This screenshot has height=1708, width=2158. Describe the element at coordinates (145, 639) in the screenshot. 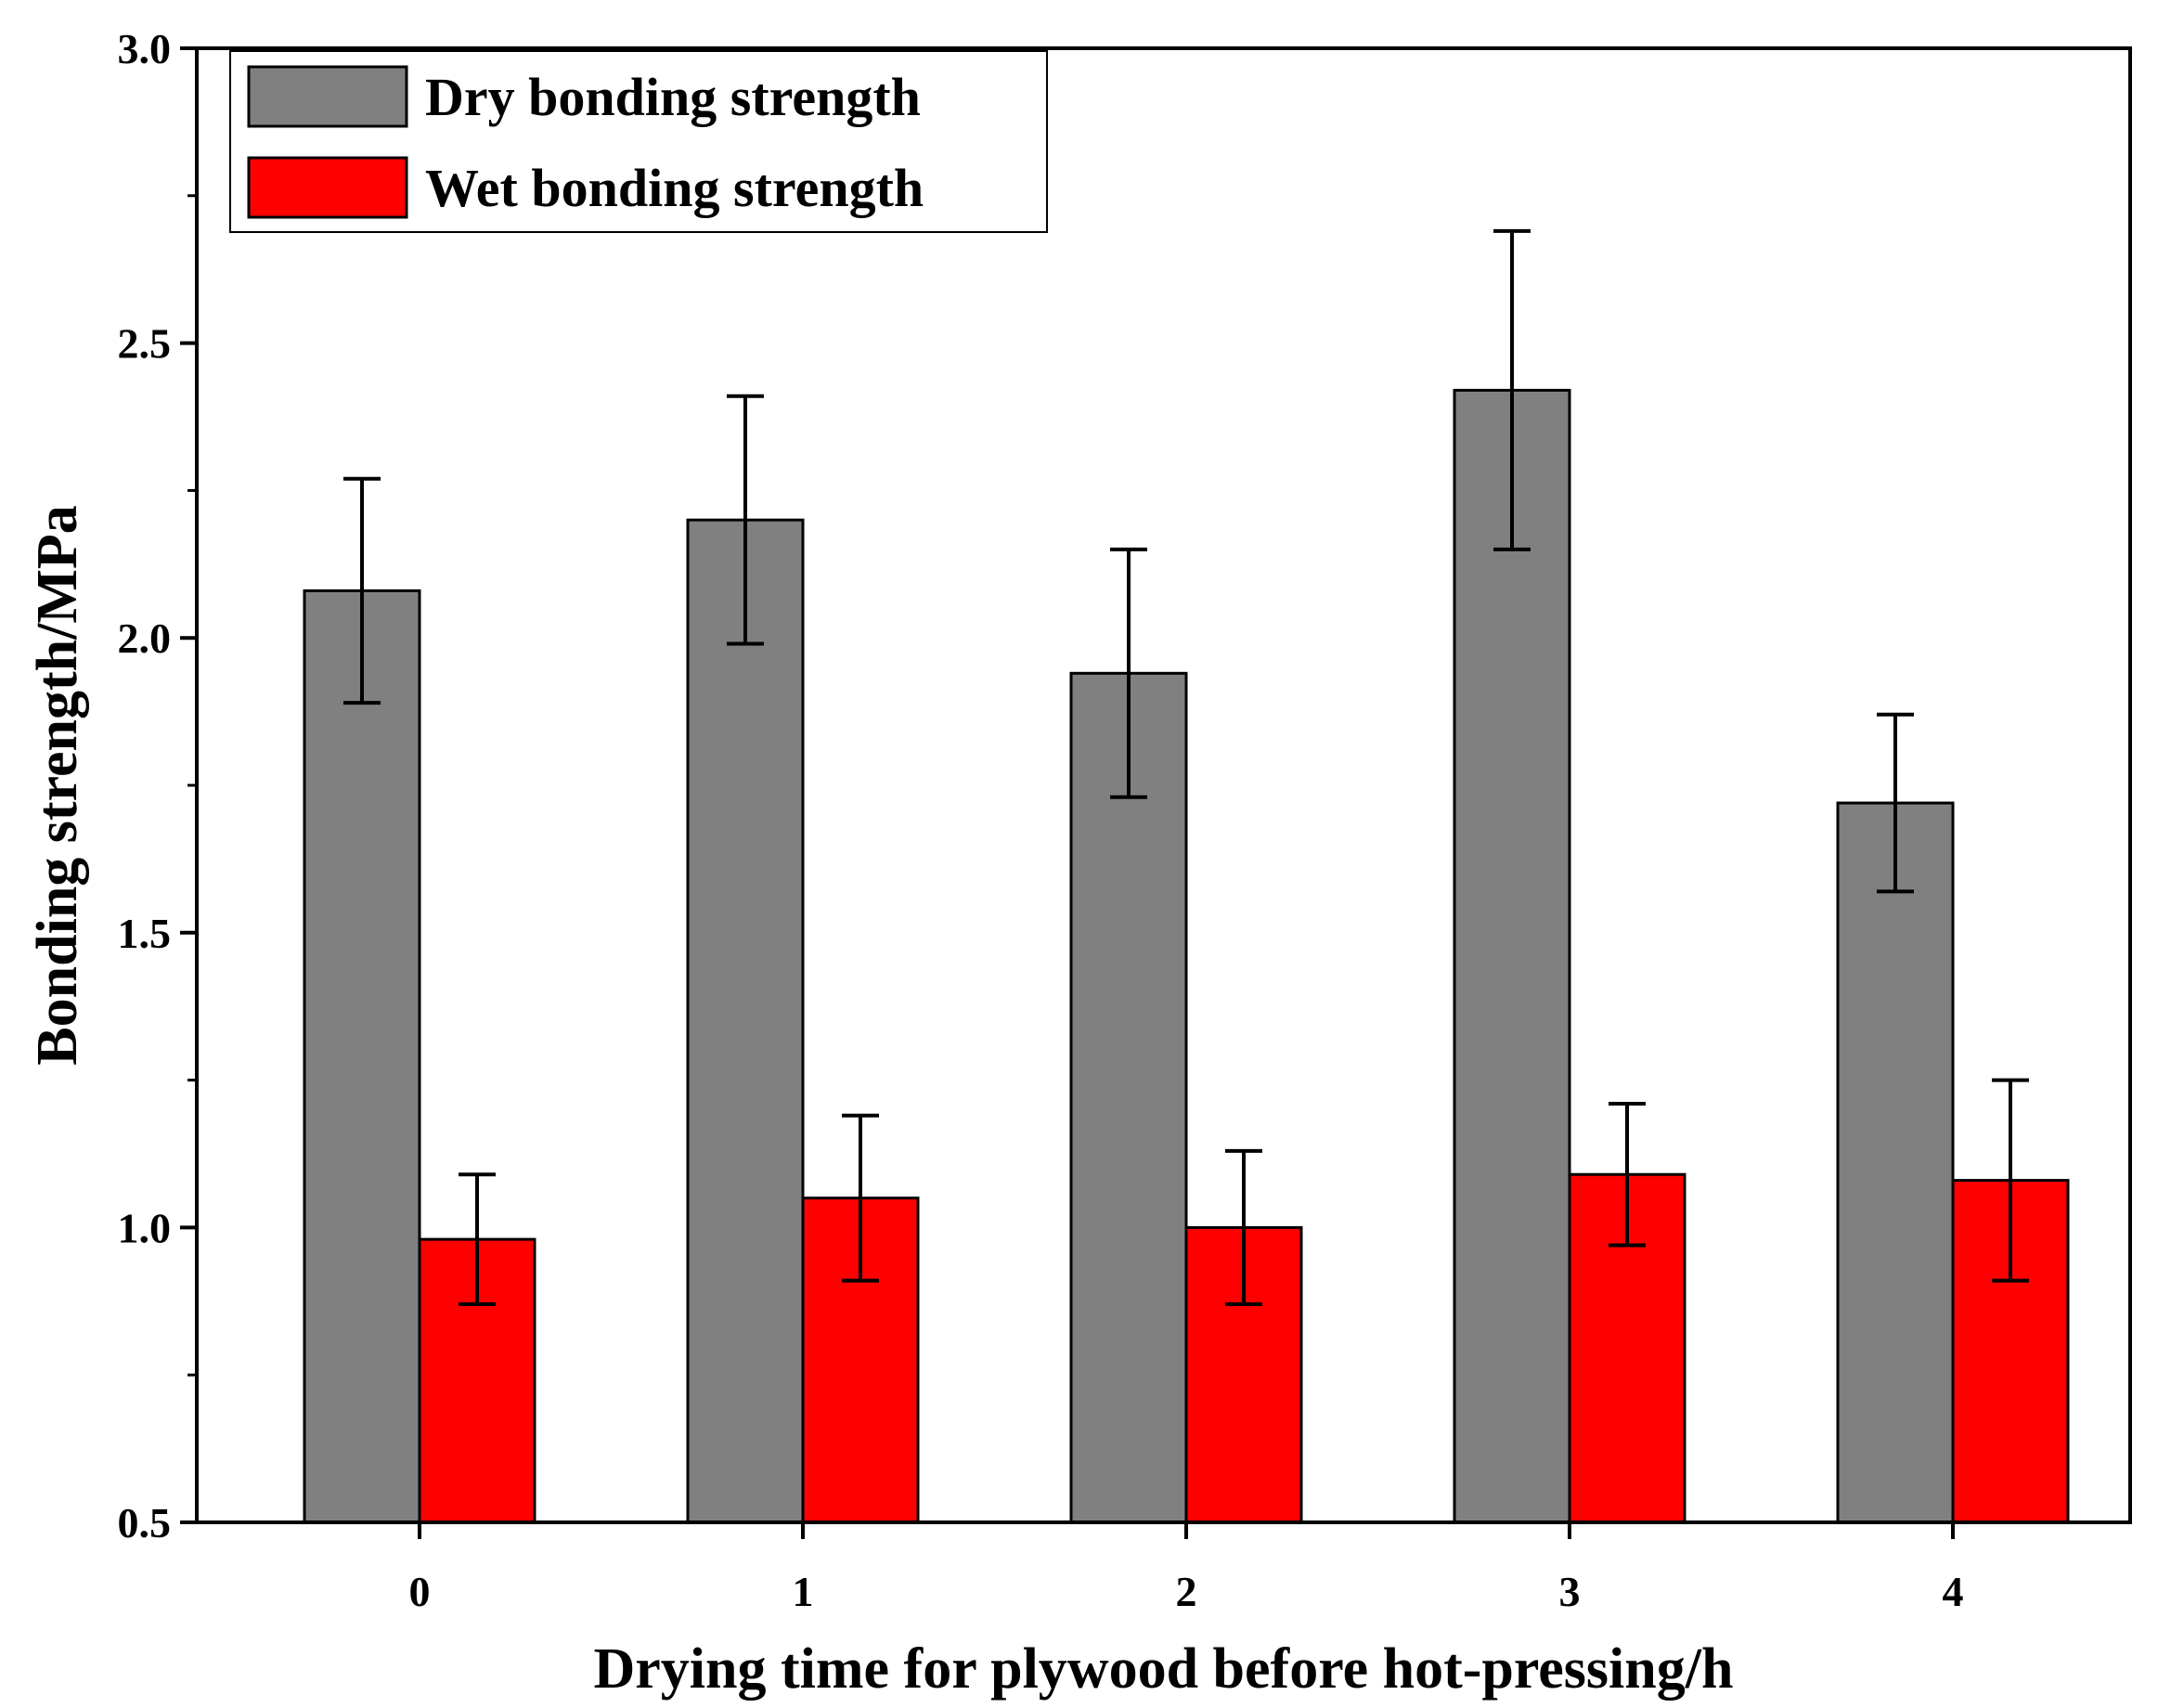

I see `y-tick-label: 2.0` at that location.